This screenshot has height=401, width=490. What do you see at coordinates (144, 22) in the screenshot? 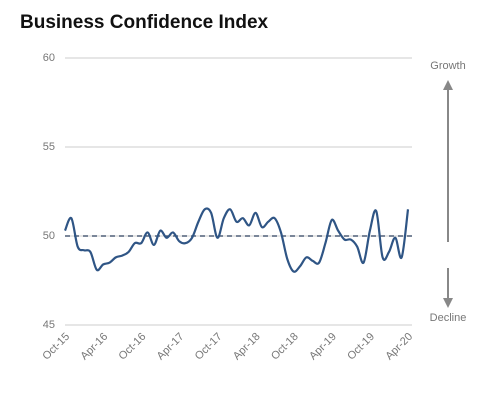
I see `chart-title: Business Confidence Index` at bounding box center [144, 22].